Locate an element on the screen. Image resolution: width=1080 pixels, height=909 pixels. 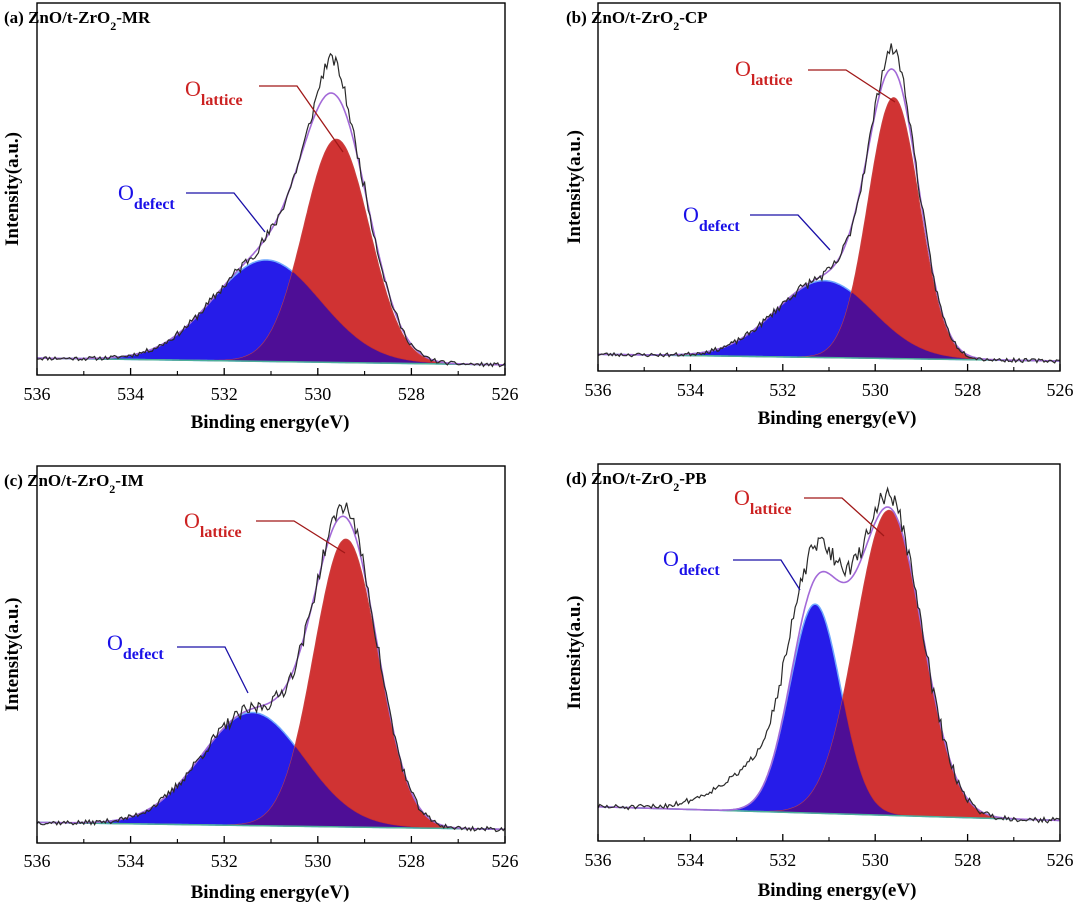
panel-title: (c) ZnO/t-ZrO2-IM is located at coordinates (74, 483).